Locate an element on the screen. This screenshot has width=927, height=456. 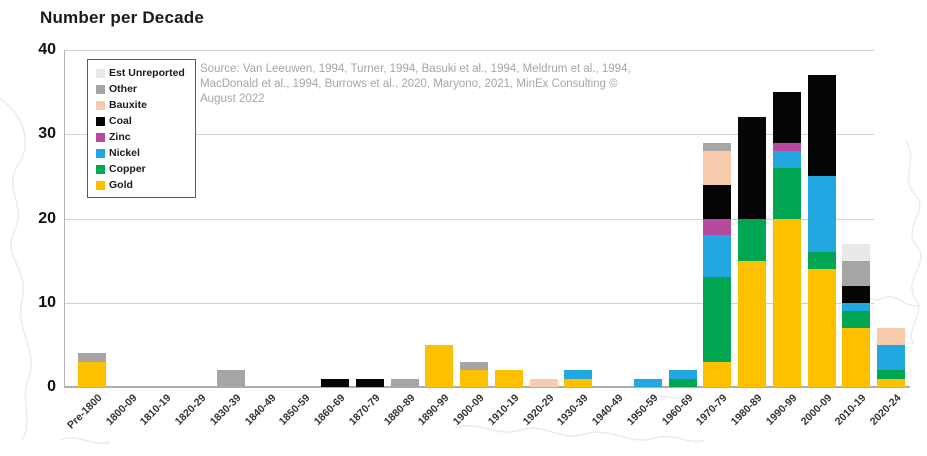
x-axis-label-pre-1800: Pre-1800 is located at coordinates (85, 412).